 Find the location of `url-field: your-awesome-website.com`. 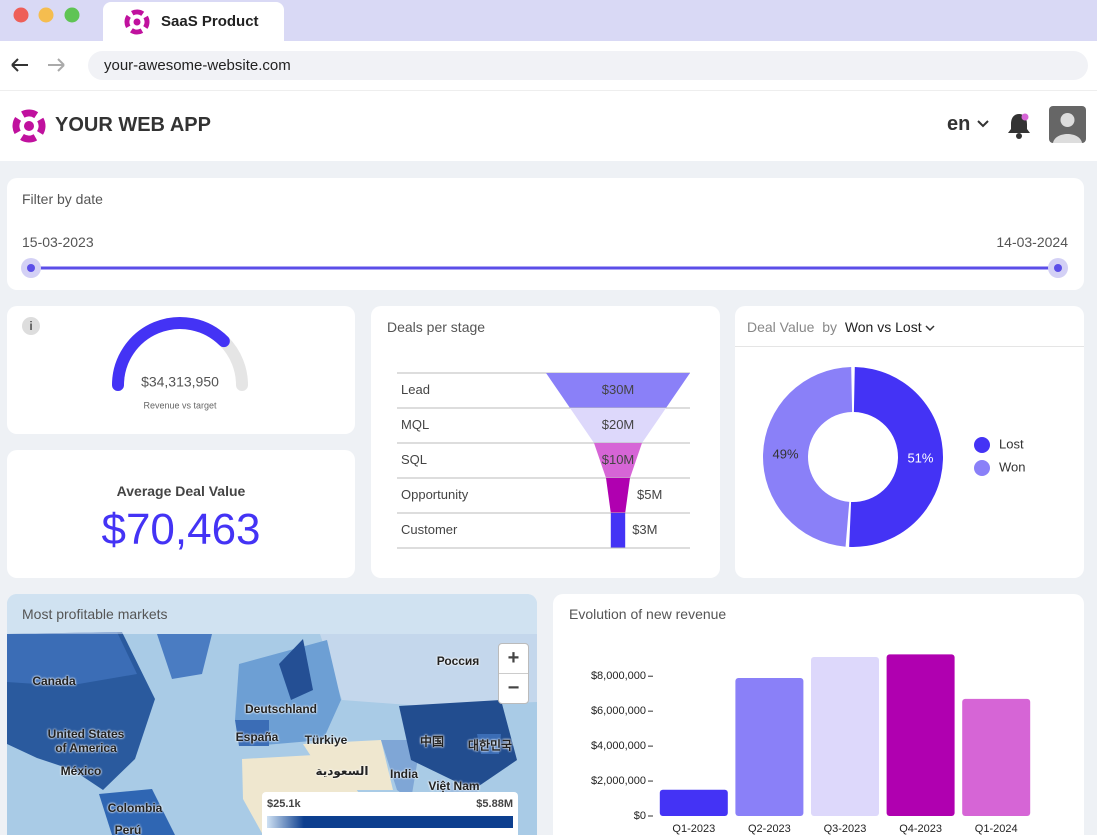

url-field: your-awesome-website.com is located at coordinates (588, 65).